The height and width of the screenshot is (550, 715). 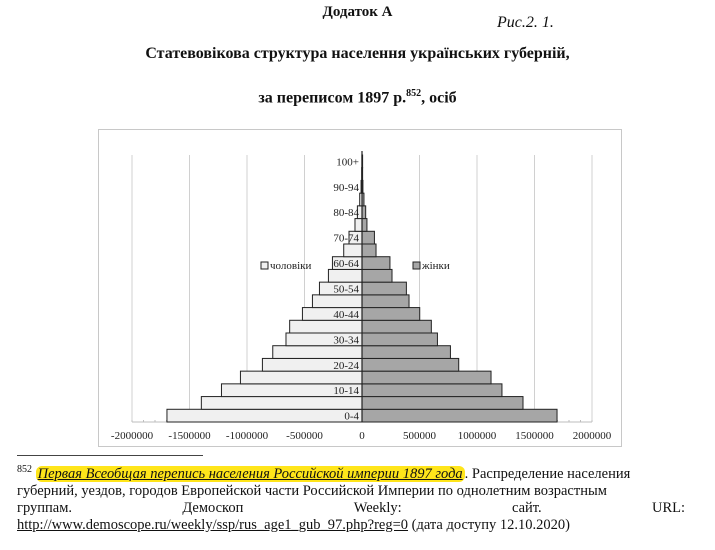 I want to click on x-tick-label: -2000000, so click(x=132, y=436).